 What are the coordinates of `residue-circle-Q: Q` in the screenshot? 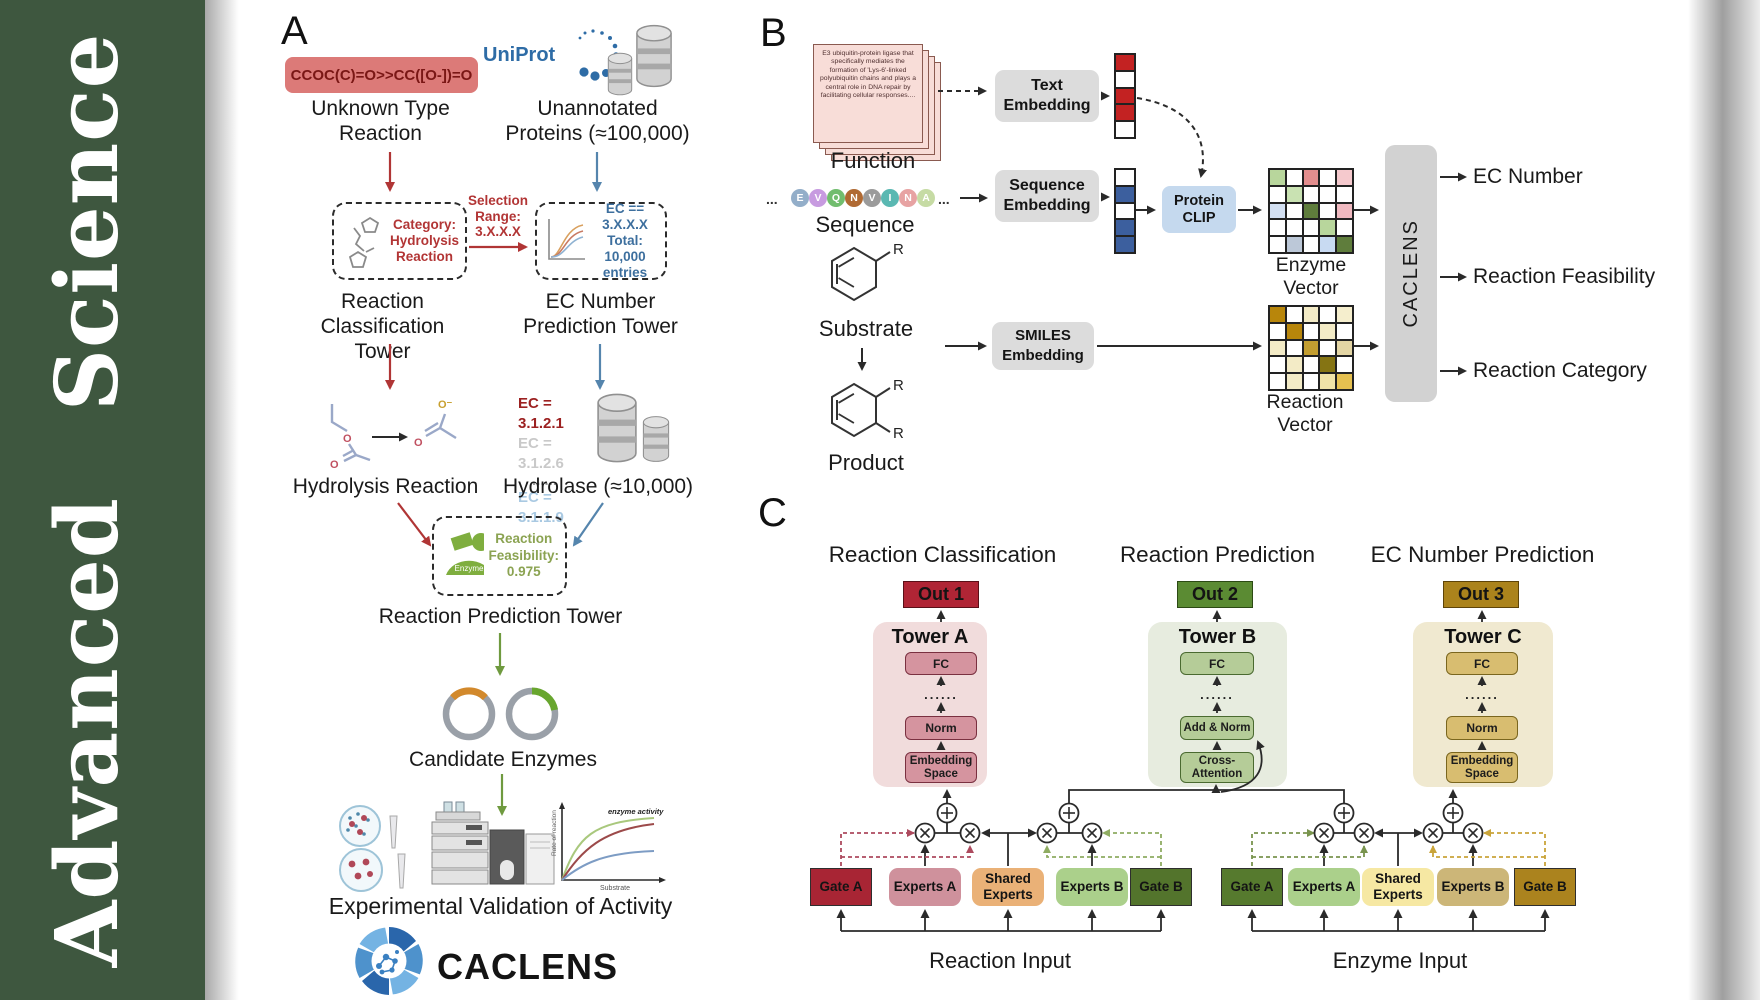 It's located at (836, 198).